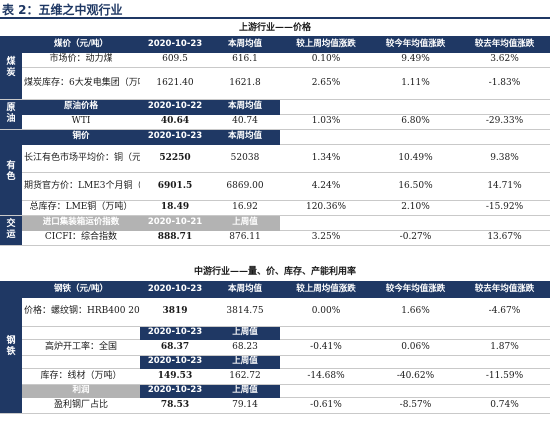 The height and width of the screenshot is (437, 550). I want to click on cell: 6.80%, so click(415, 122).